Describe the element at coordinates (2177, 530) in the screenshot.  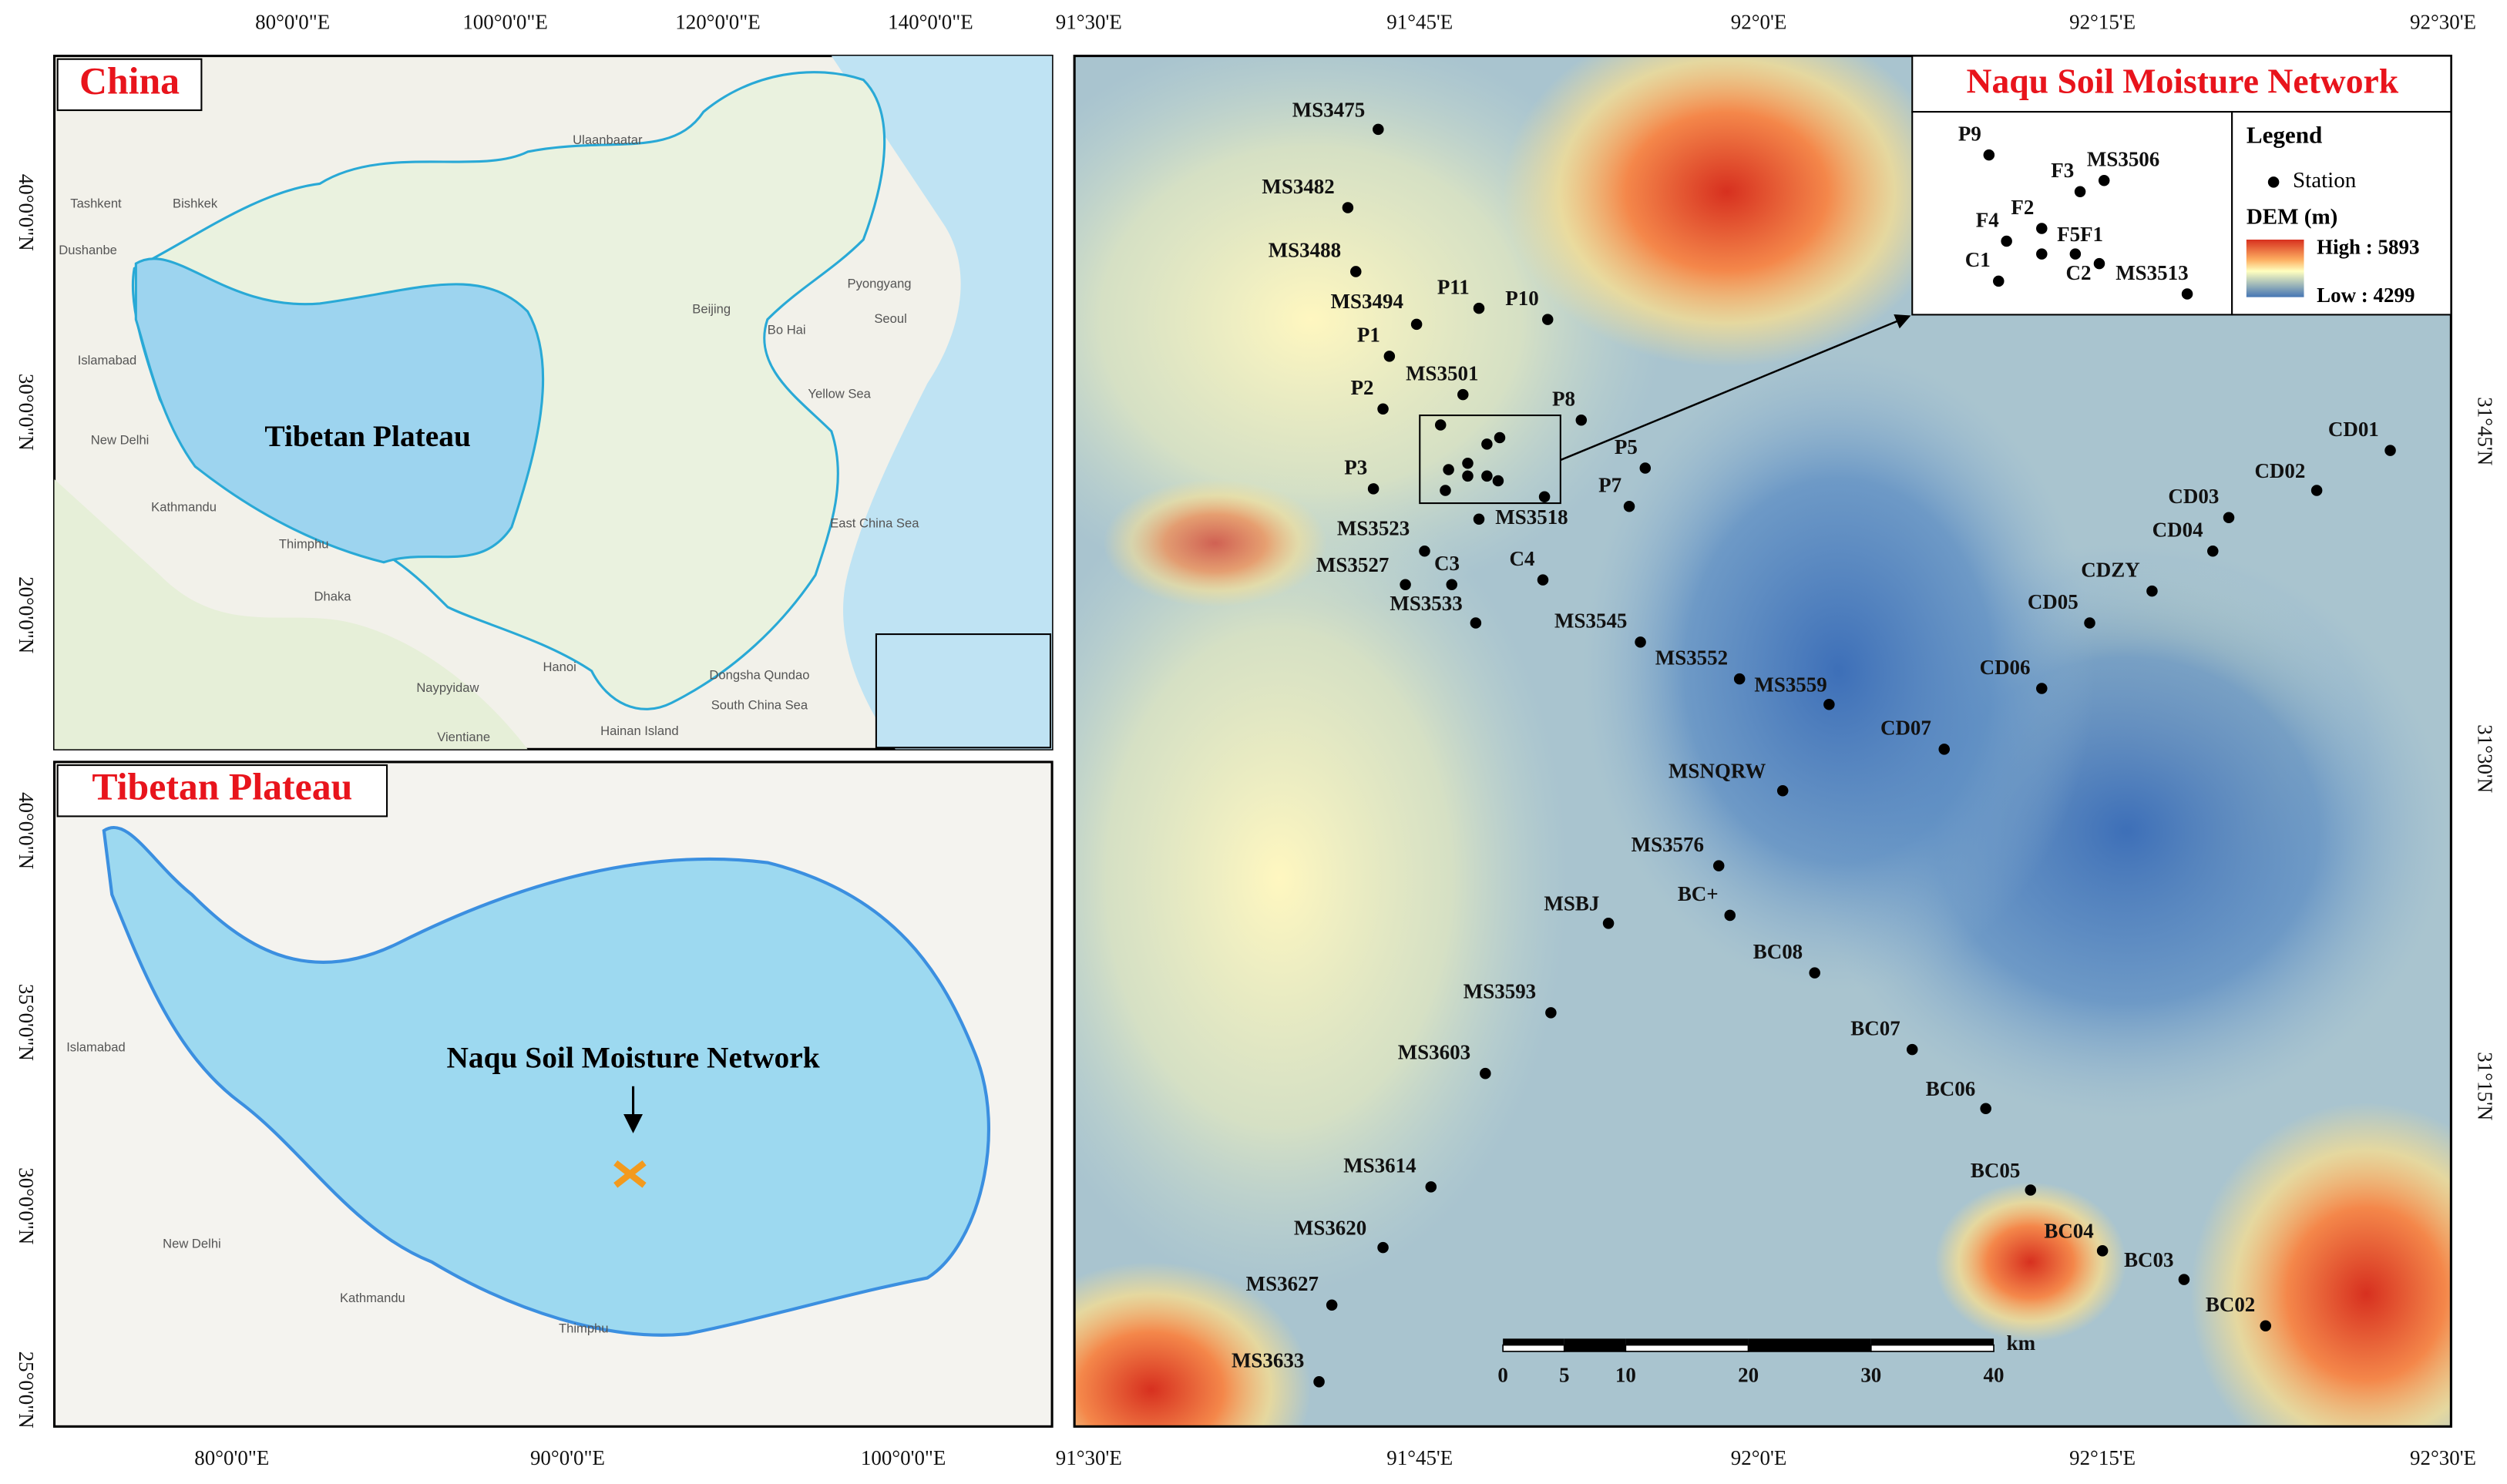
I see `station-label: CD04` at that location.